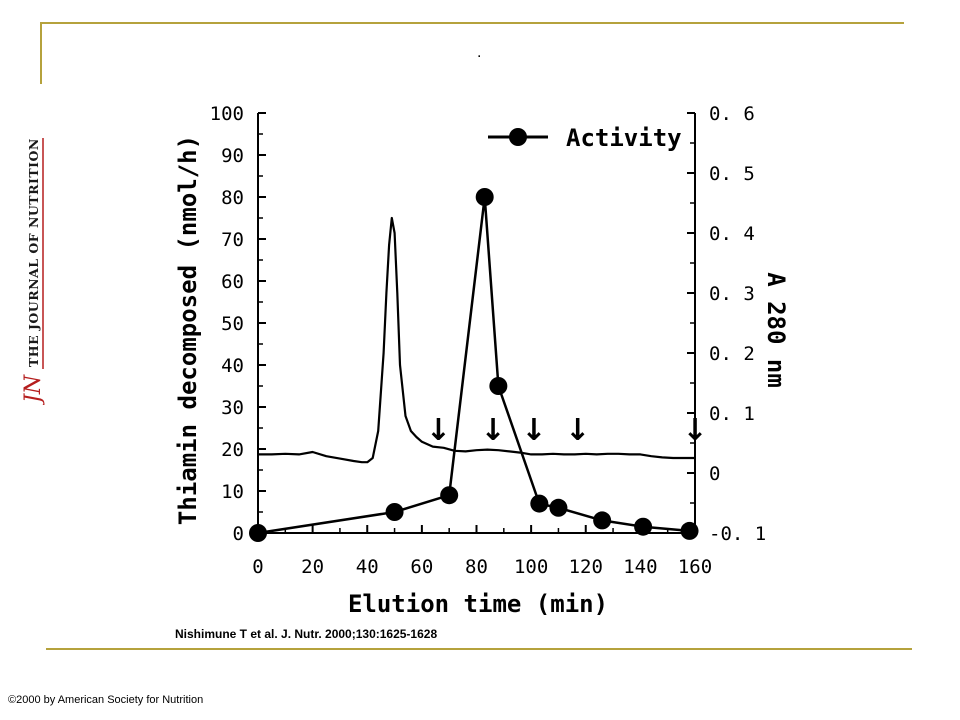 This screenshot has width=960, height=720. What do you see at coordinates (232, 324) in the screenshot?
I see `left-axis-tick-label: 50` at bounding box center [232, 324].